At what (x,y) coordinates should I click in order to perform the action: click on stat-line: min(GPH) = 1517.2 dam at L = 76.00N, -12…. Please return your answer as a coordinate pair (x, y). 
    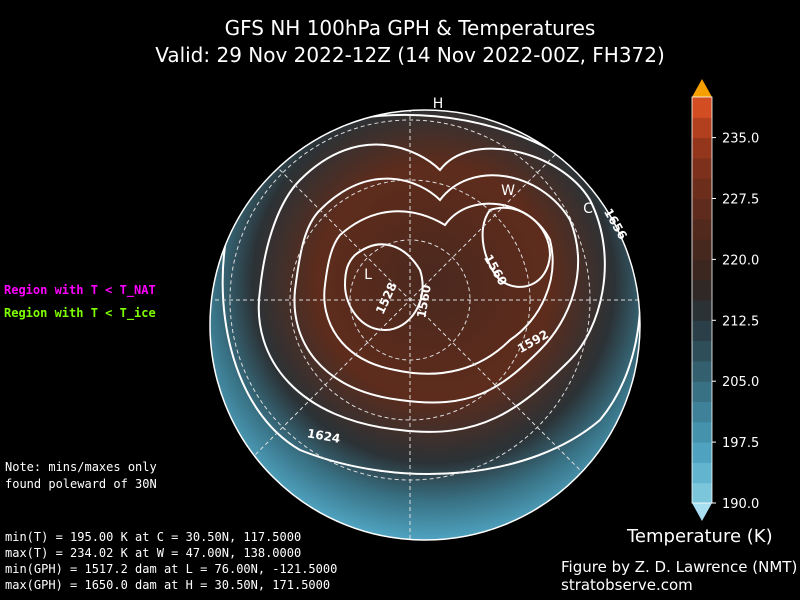
    Looking at the image, I should click on (171, 569).